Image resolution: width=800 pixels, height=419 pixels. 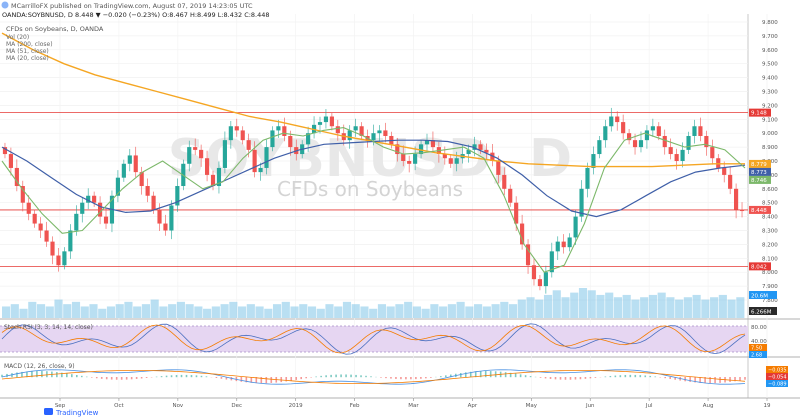 I want to click on price-tick-label: 9.200, so click(x=770, y=106).